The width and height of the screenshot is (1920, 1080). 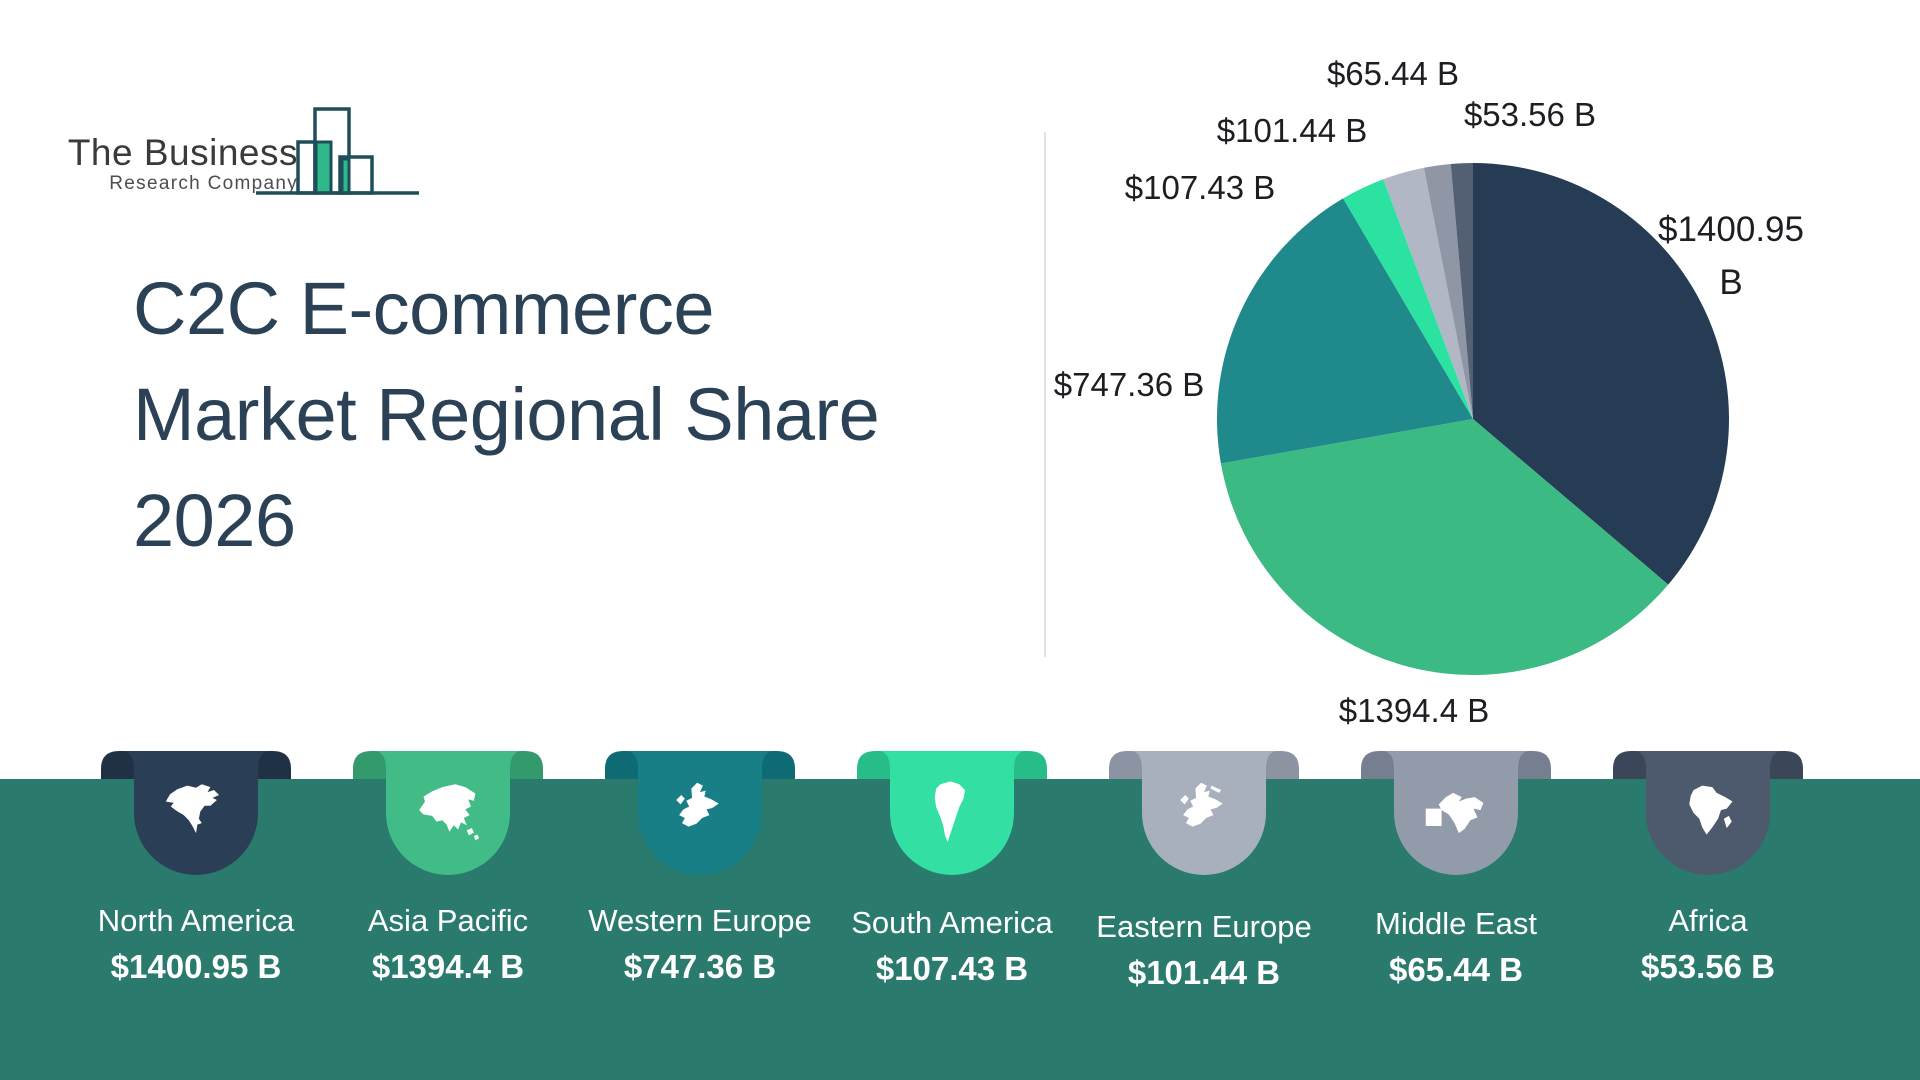 I want to click on pie-slice-south-america, so click(x=1408, y=299).